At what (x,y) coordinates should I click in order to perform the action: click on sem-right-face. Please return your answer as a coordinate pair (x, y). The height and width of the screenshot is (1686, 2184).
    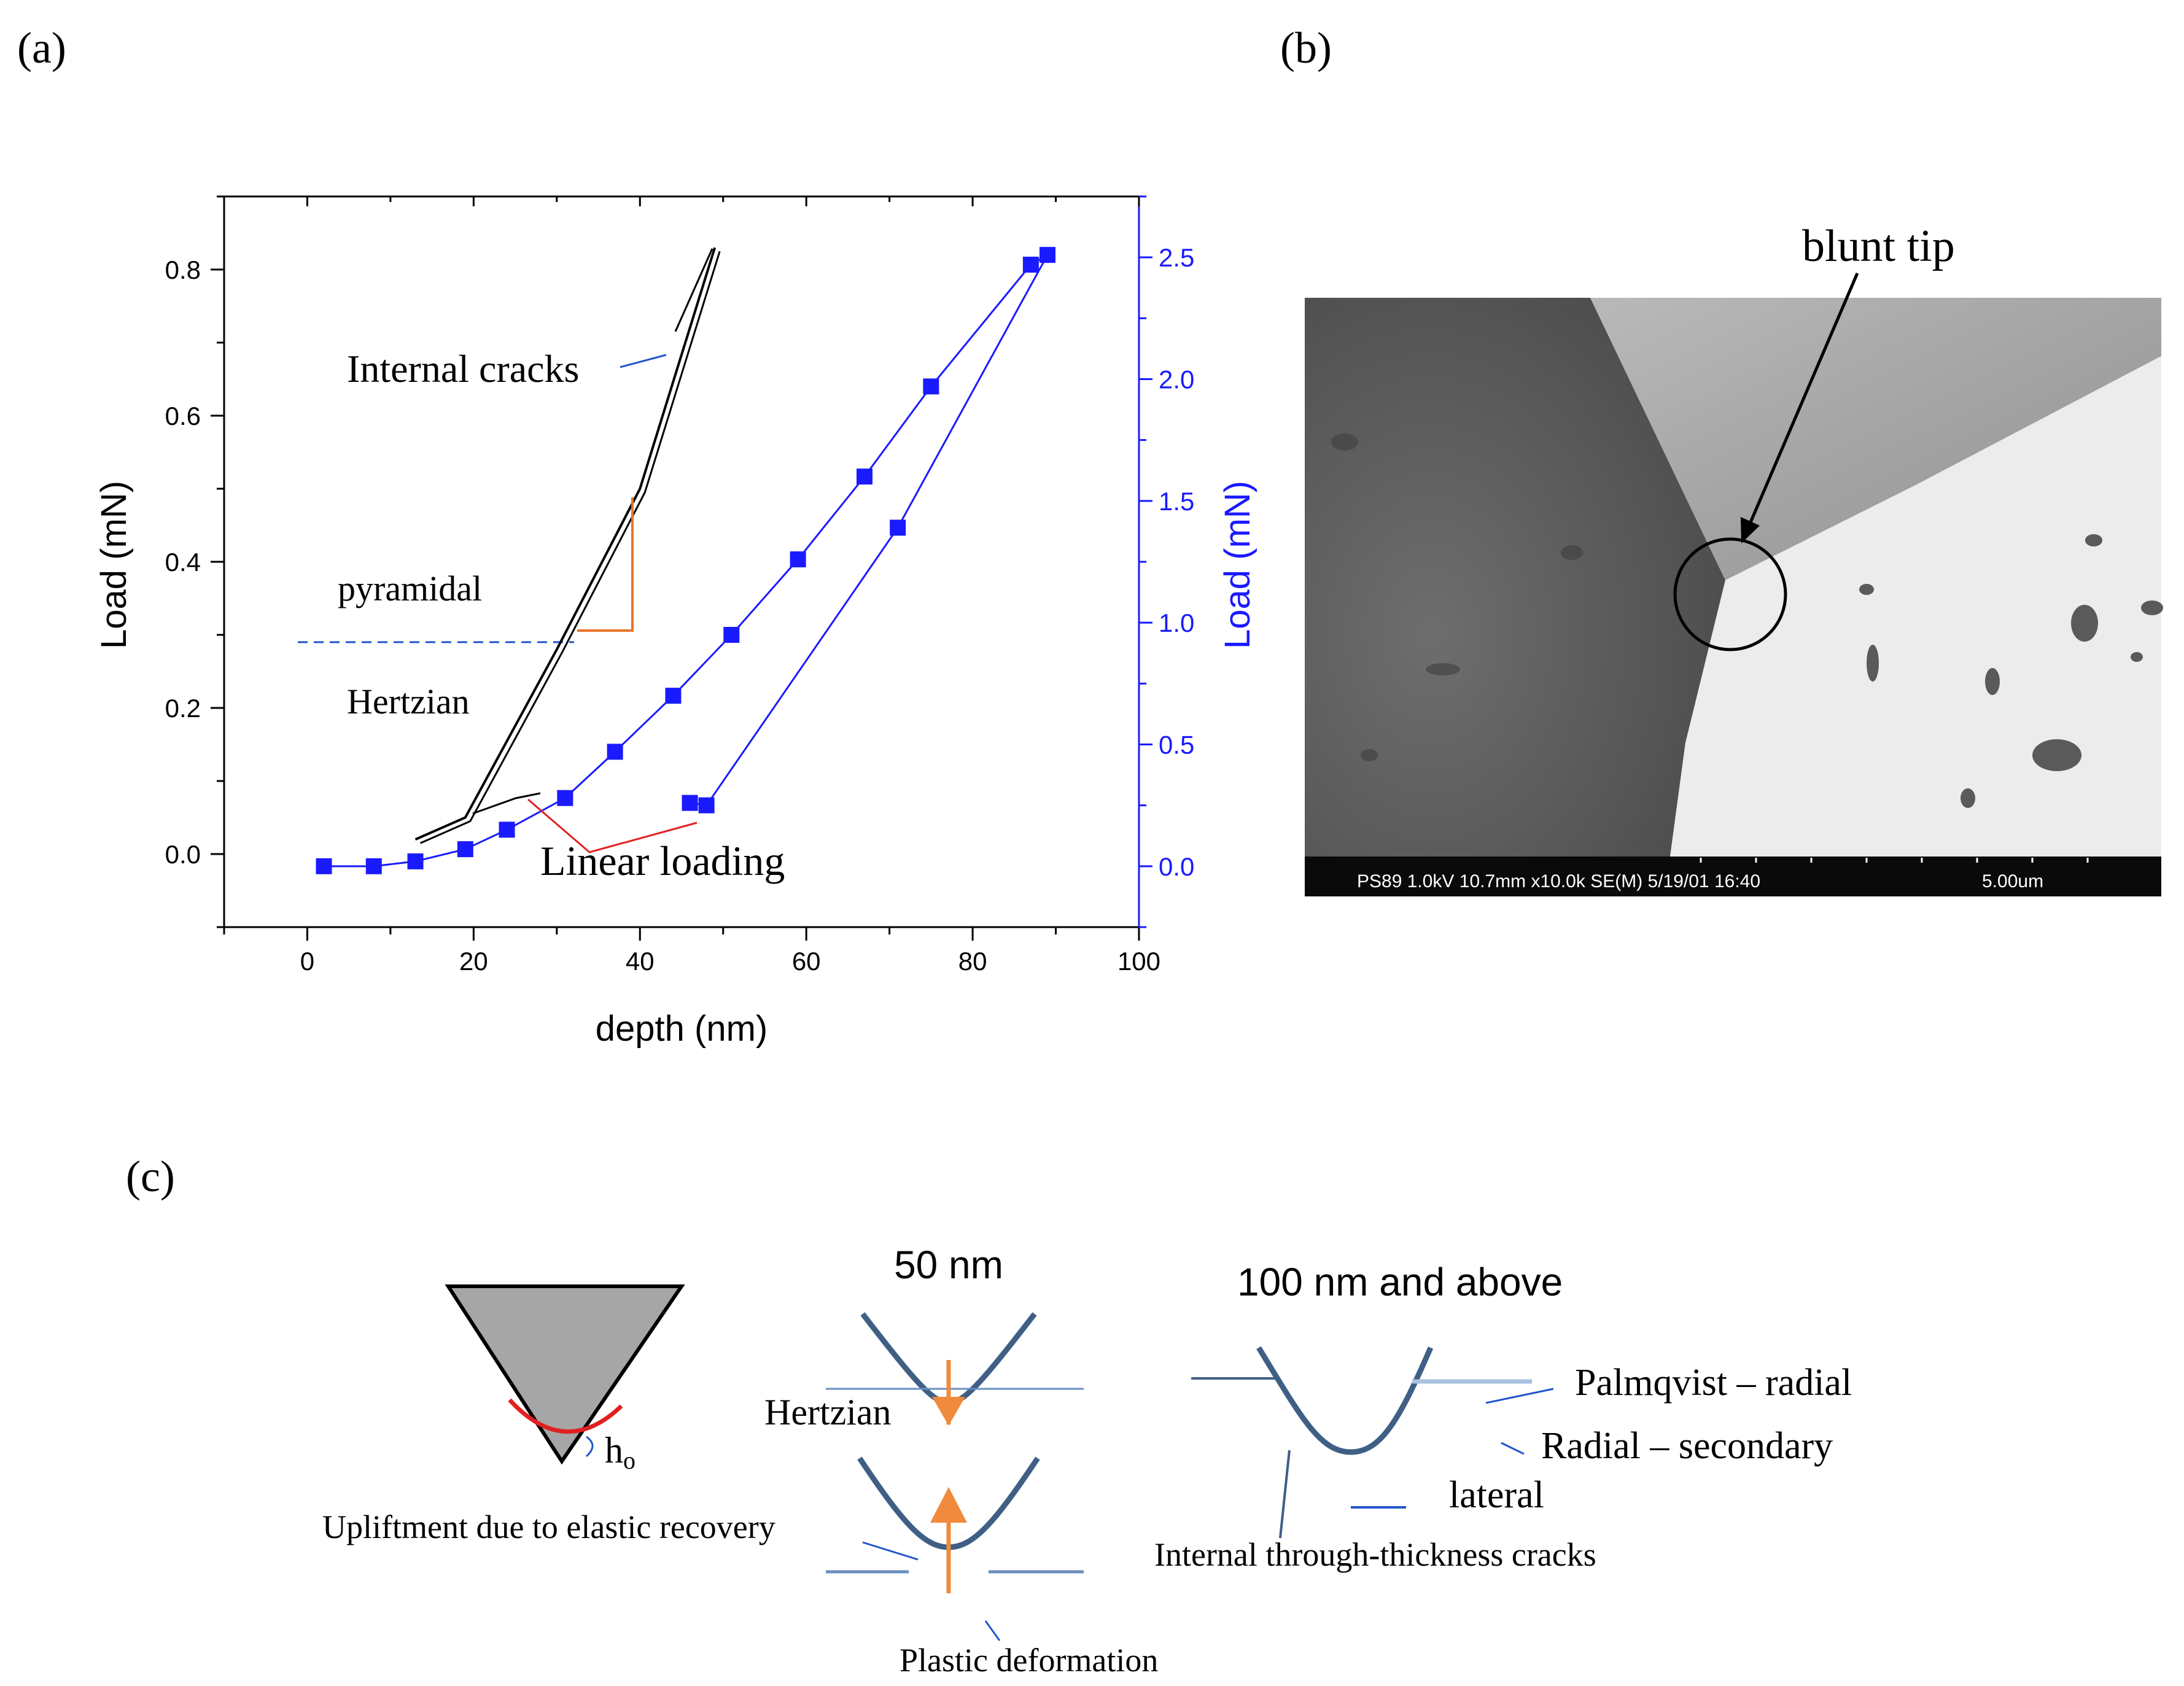
    Looking at the image, I should click on (1915, 606).